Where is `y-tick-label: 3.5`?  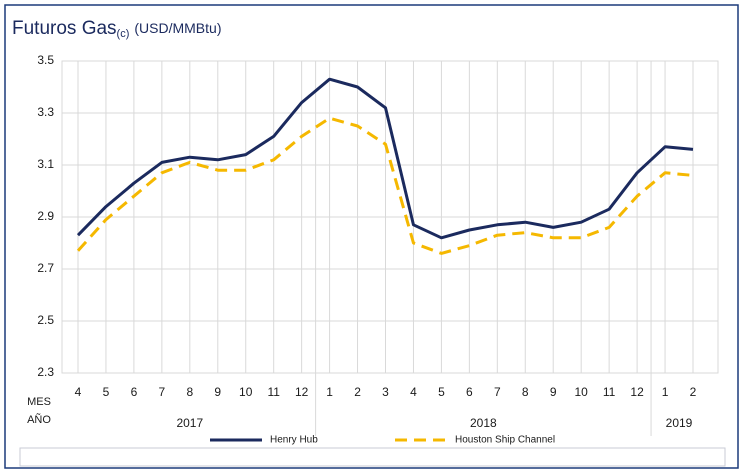 y-tick-label: 3.5 is located at coordinates (45, 60).